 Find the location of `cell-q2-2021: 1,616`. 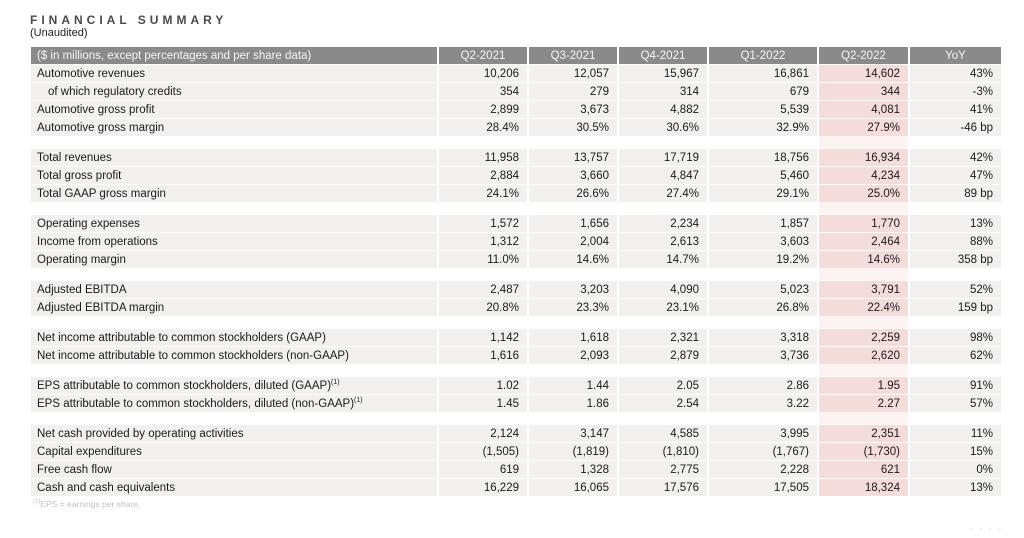

cell-q2-2021: 1,616 is located at coordinates (482, 355).